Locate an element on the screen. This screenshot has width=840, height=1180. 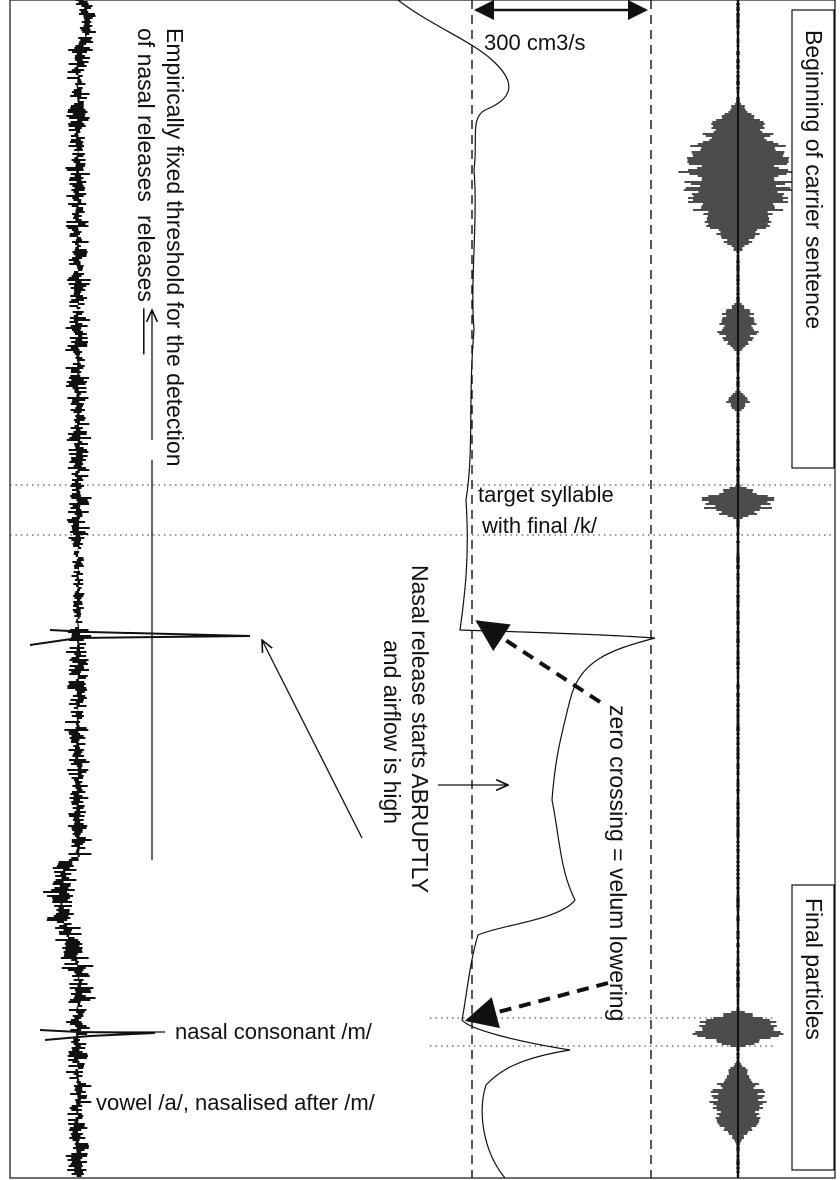
beginning-label: Beginning of carrier sentence is located at coordinates (814, 179).